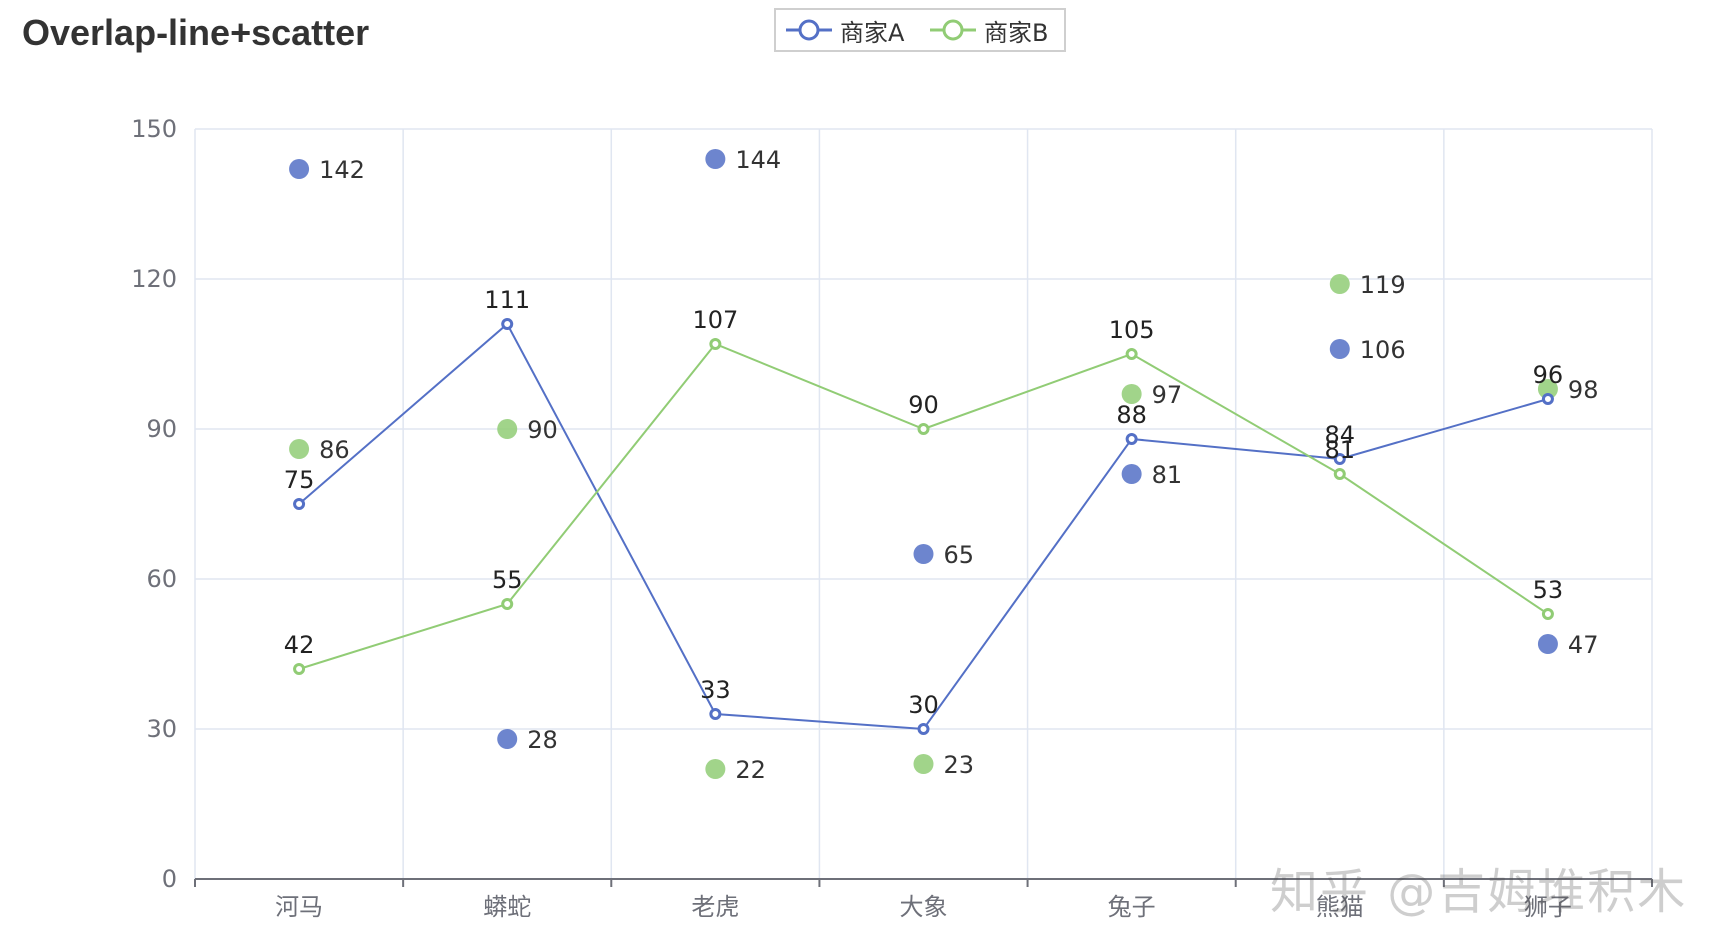 This screenshot has width=1722, height=944. Describe the element at coordinates (154, 279) in the screenshot. I see `y-tick-label: 120` at that location.